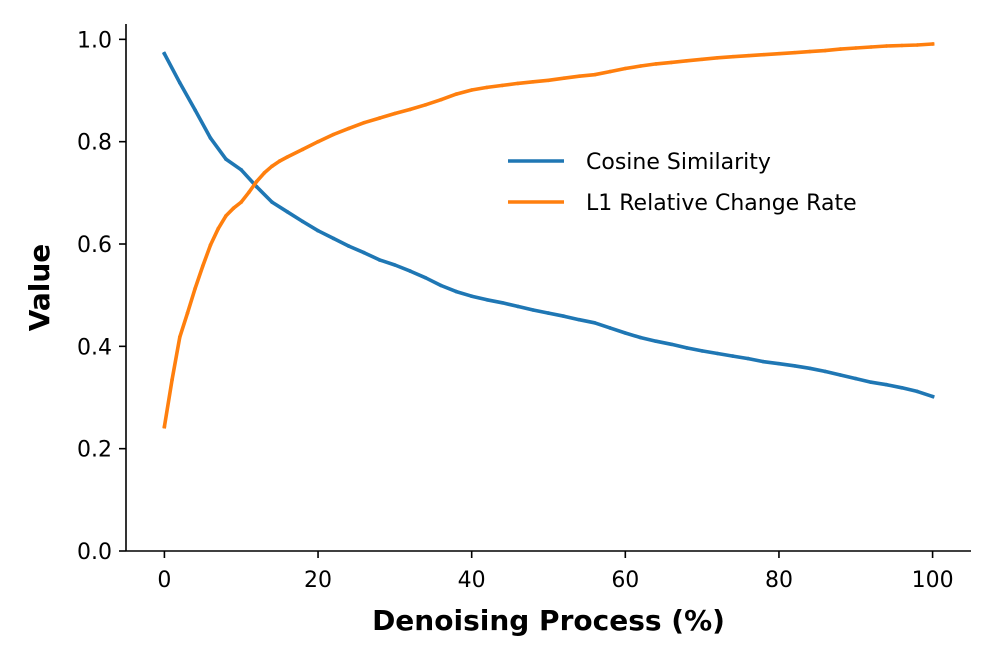 This screenshot has width=996, height=664. Describe the element at coordinates (164, 580) in the screenshot. I see `x-tick-label: 0` at that location.